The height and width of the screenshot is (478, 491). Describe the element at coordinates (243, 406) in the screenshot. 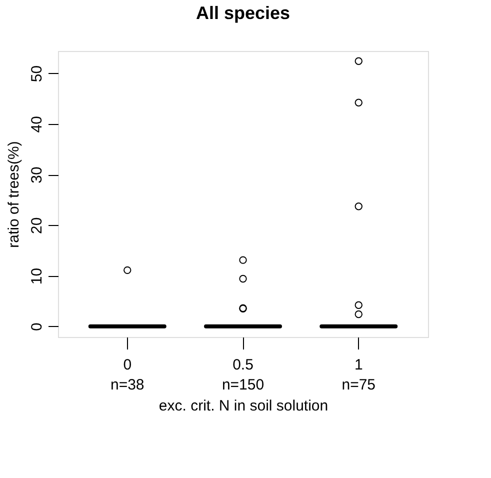

I see `x-axis-title: exc. crit. N in soil solution` at that location.